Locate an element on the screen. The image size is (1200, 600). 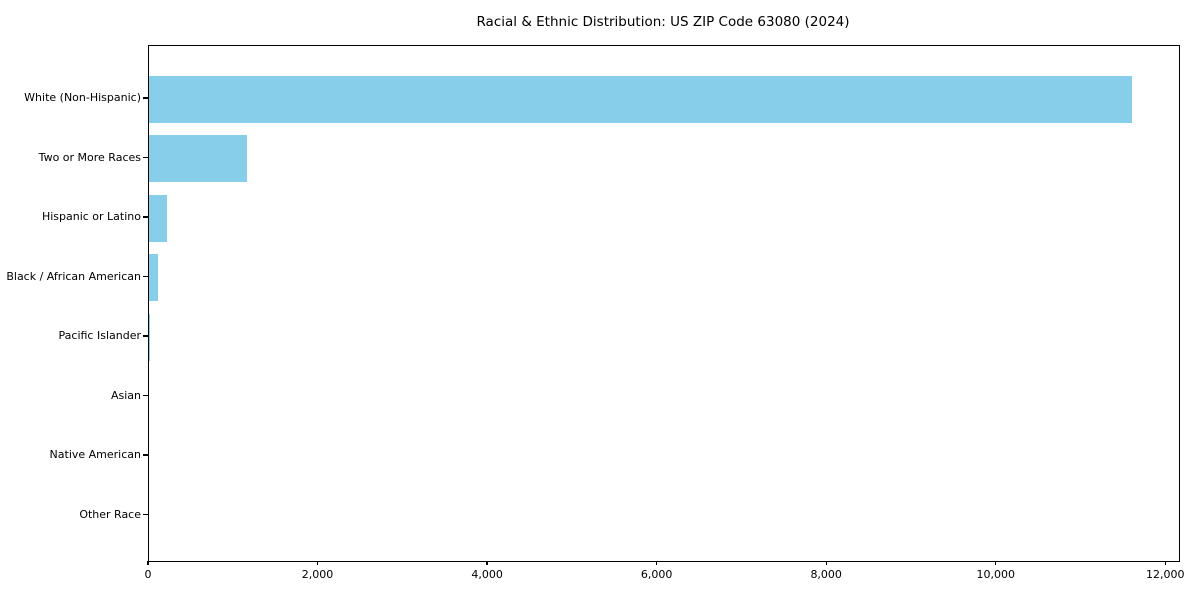
y-tick-label: Hispanic or Latino is located at coordinates (91, 216).